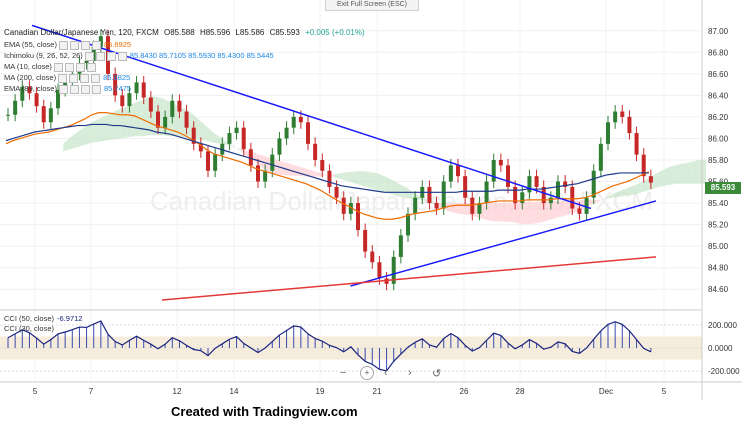 The image size is (742, 443). Describe the element at coordinates (372, 5) in the screenshot. I see `exit-fullscreen-button: Exit Full Screen (ESC)` at that location.